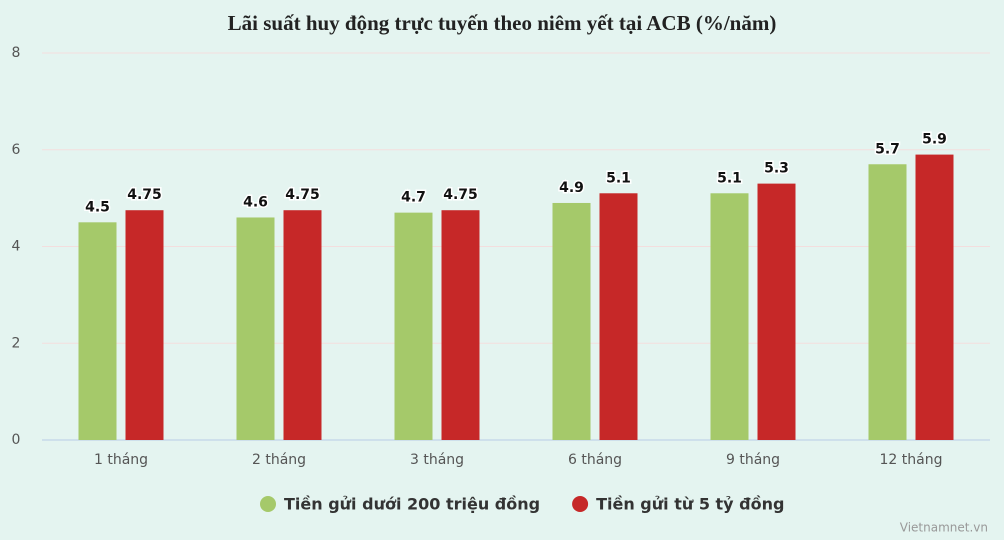 The width and height of the screenshot is (1004, 540). I want to click on value-label: 5.7, so click(887, 149).